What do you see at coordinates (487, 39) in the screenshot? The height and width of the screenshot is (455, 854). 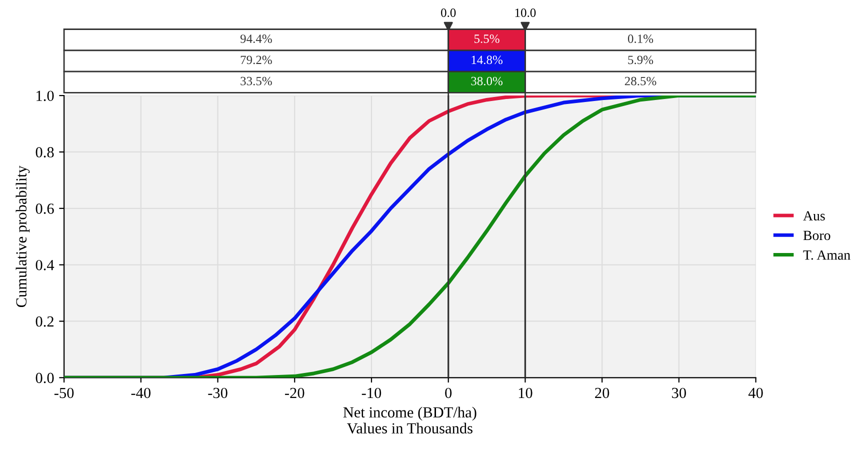 I see `text: 5.5%` at bounding box center [487, 39].